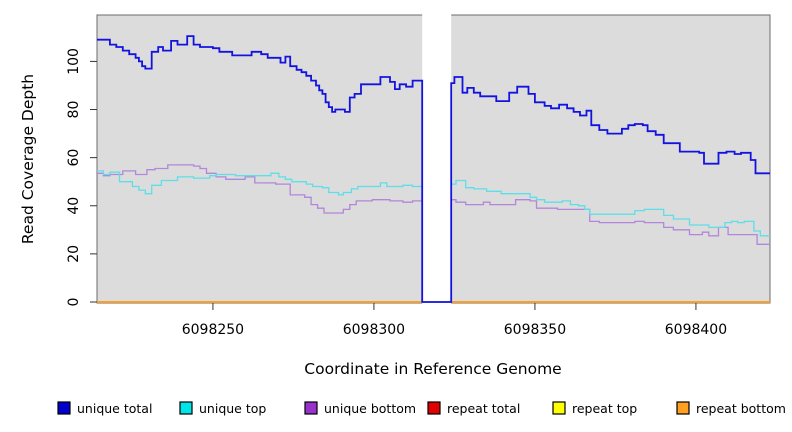 This screenshot has width=792, height=432. What do you see at coordinates (535, 330) in the screenshot?
I see `x-tick-label: 6098350` at bounding box center [535, 330].